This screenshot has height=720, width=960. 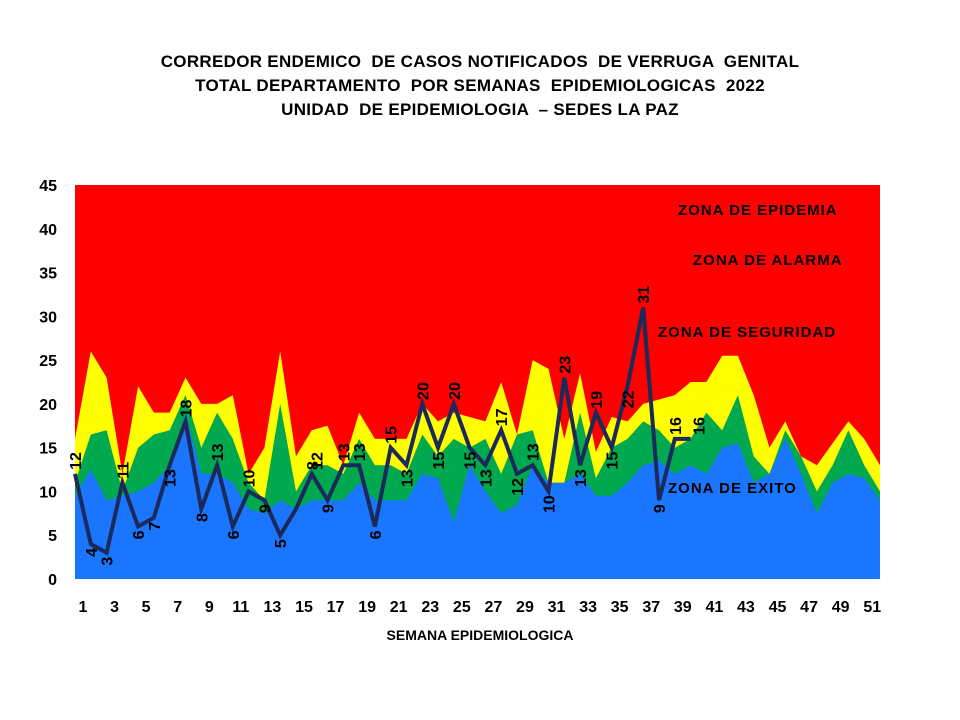 What do you see at coordinates (367, 607) in the screenshot?
I see `x-tick-label: 19` at bounding box center [367, 607].